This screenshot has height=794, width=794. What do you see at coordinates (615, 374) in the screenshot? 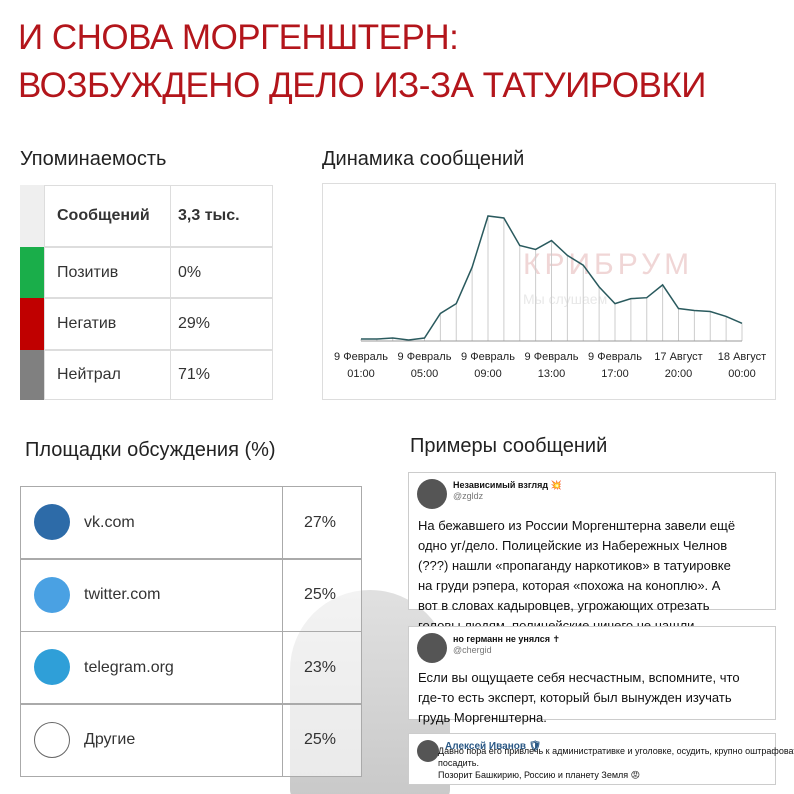
I see `x-tick-label: 17:00` at bounding box center [615, 374].